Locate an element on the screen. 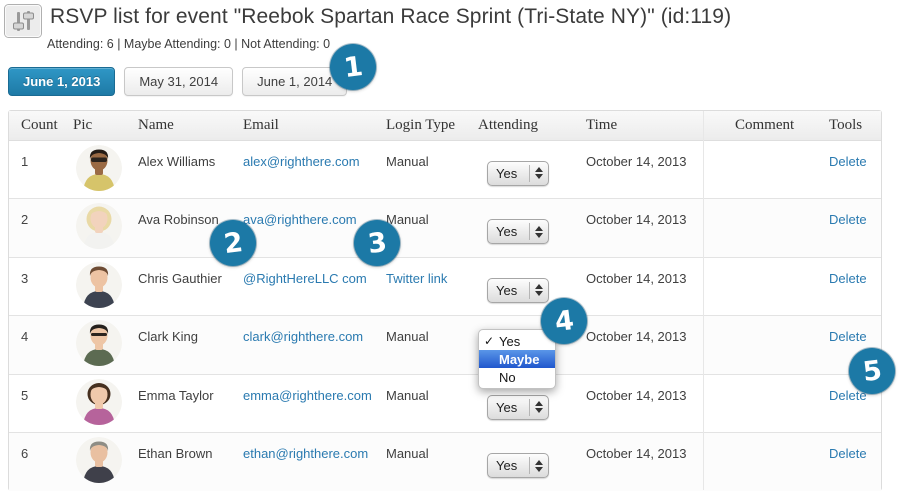  col-header-login: Login Type is located at coordinates (425, 126).